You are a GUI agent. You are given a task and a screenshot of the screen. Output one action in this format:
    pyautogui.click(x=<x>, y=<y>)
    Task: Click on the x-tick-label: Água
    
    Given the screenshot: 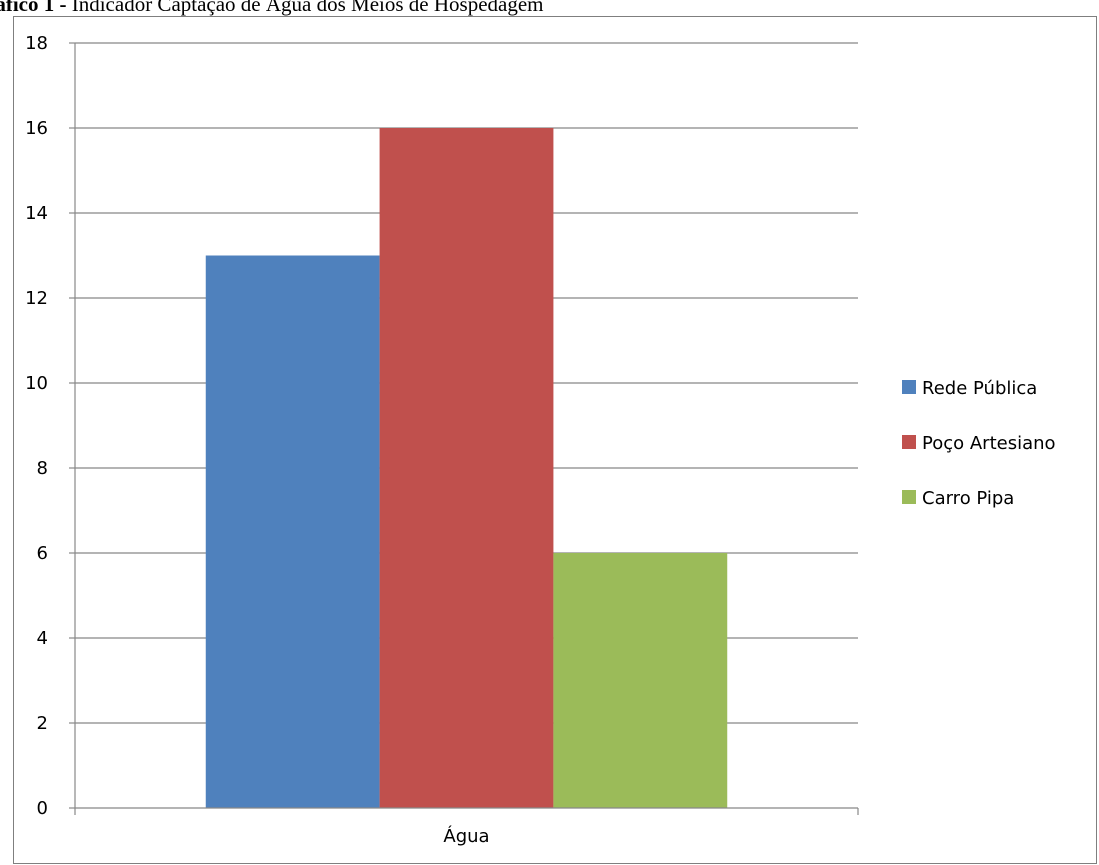 What is the action you would take?
    pyautogui.click(x=466, y=836)
    